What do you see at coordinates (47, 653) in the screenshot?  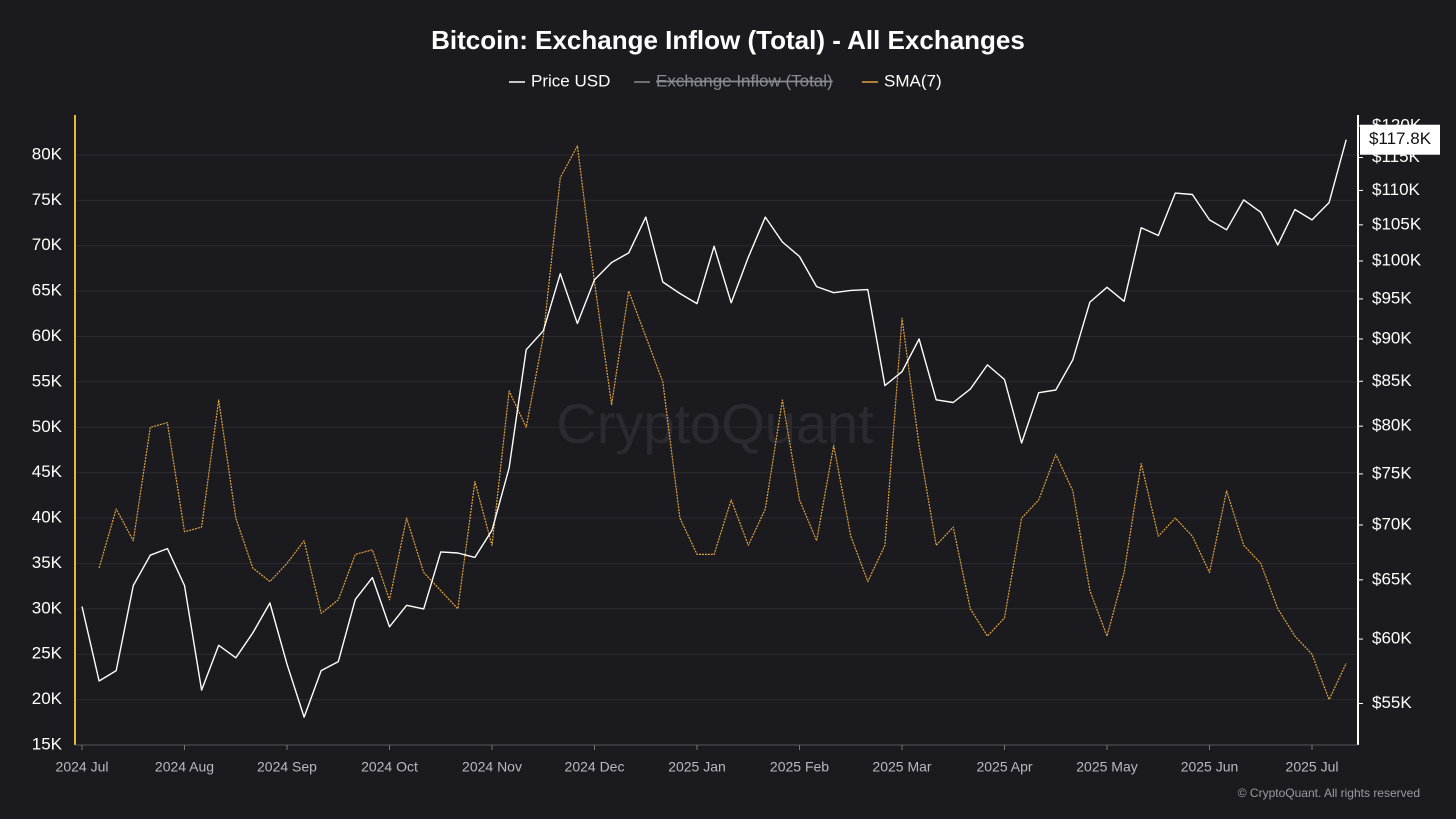 I see `y-tick-label: 25K` at bounding box center [47, 653].